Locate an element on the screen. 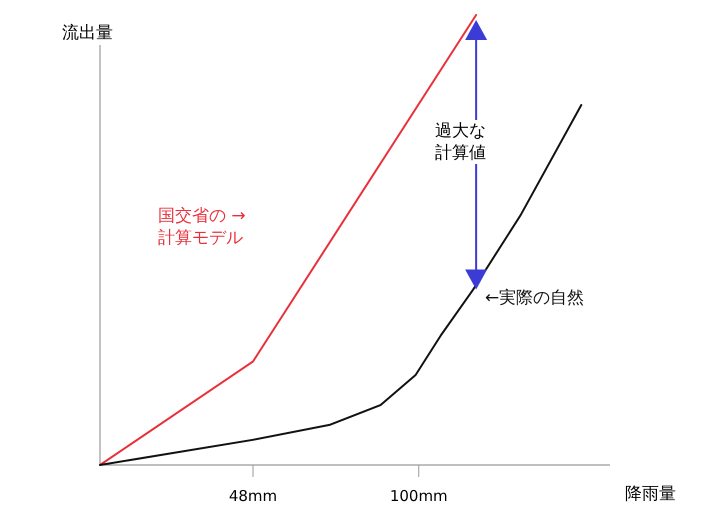 The image size is (710, 513). x-axis-title: 降雨量 is located at coordinates (650, 494).